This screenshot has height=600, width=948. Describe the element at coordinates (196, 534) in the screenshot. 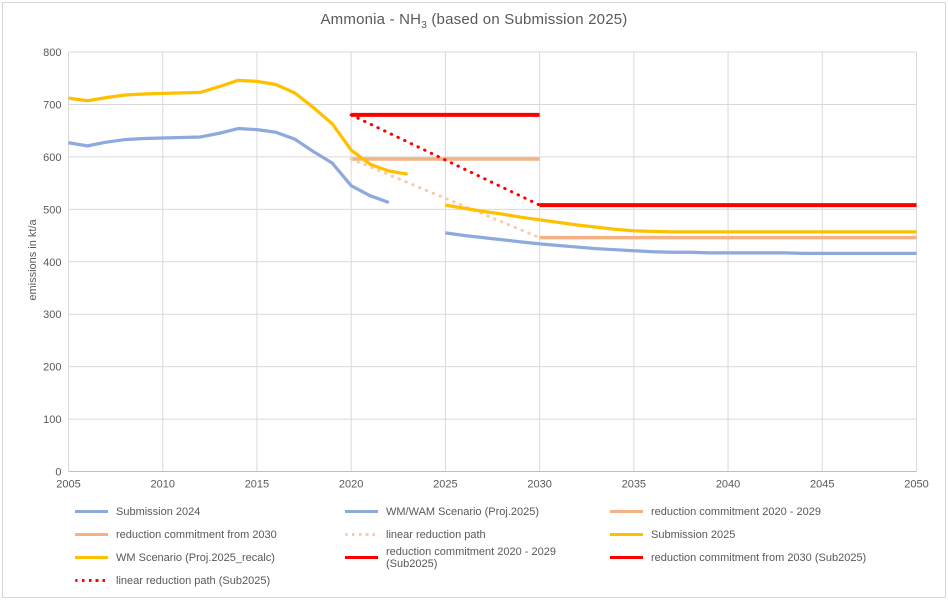

I see `legend-label: reduction commitment from 2030` at that location.